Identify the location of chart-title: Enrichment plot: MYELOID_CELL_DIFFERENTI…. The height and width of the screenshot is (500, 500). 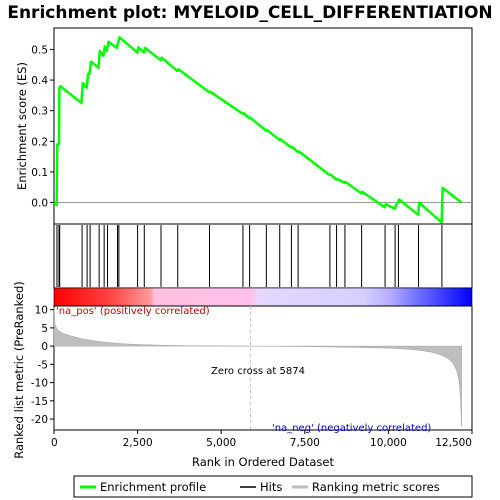
(249, 13).